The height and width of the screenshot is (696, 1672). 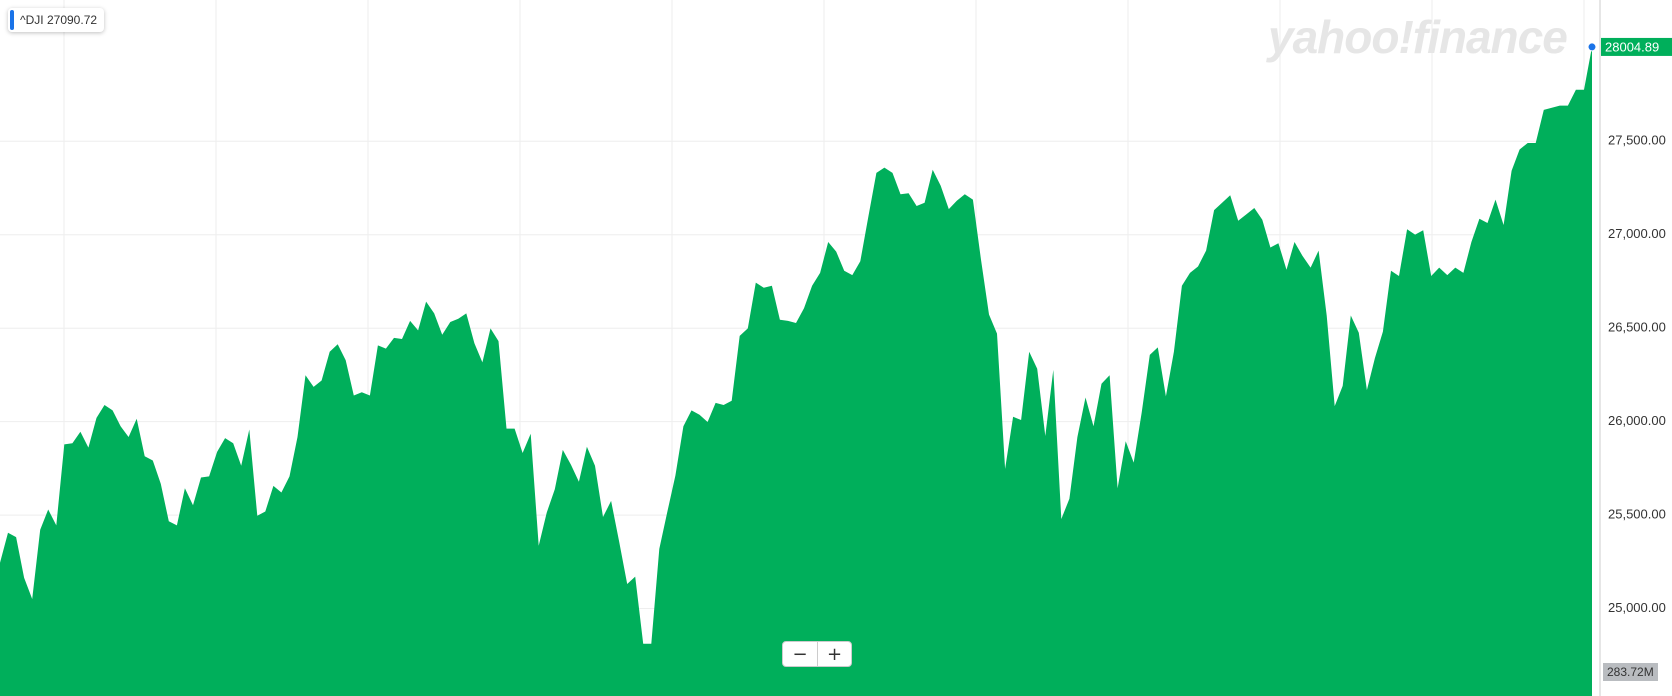 What do you see at coordinates (1637, 420) in the screenshot?
I see `y-tick-label: 26,000.00` at bounding box center [1637, 420].